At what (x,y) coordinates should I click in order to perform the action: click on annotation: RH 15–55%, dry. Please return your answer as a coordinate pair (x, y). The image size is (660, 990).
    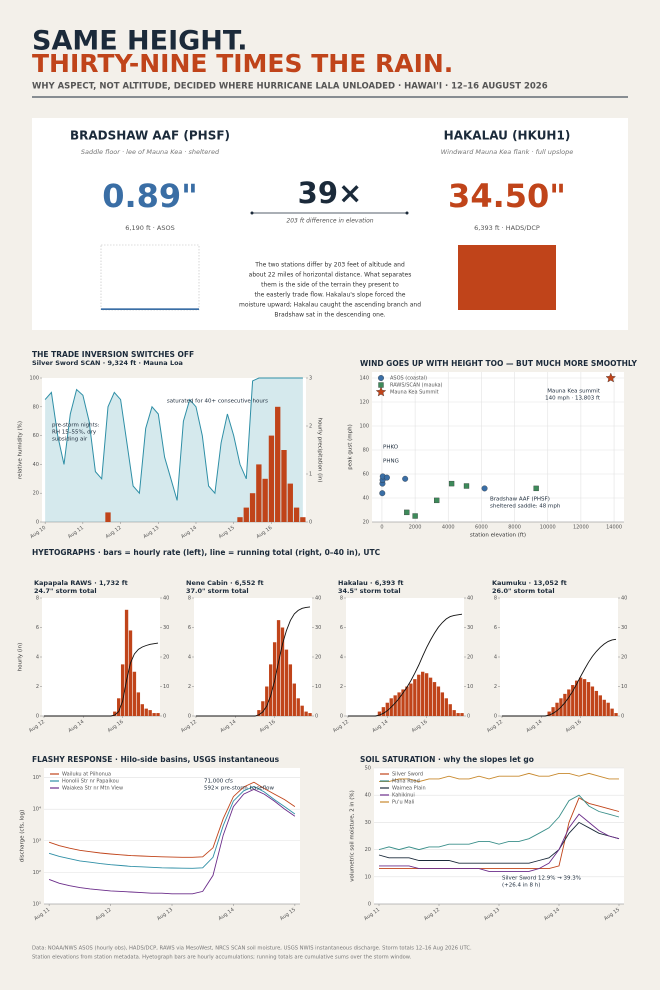
    Looking at the image, I should click on (74, 433).